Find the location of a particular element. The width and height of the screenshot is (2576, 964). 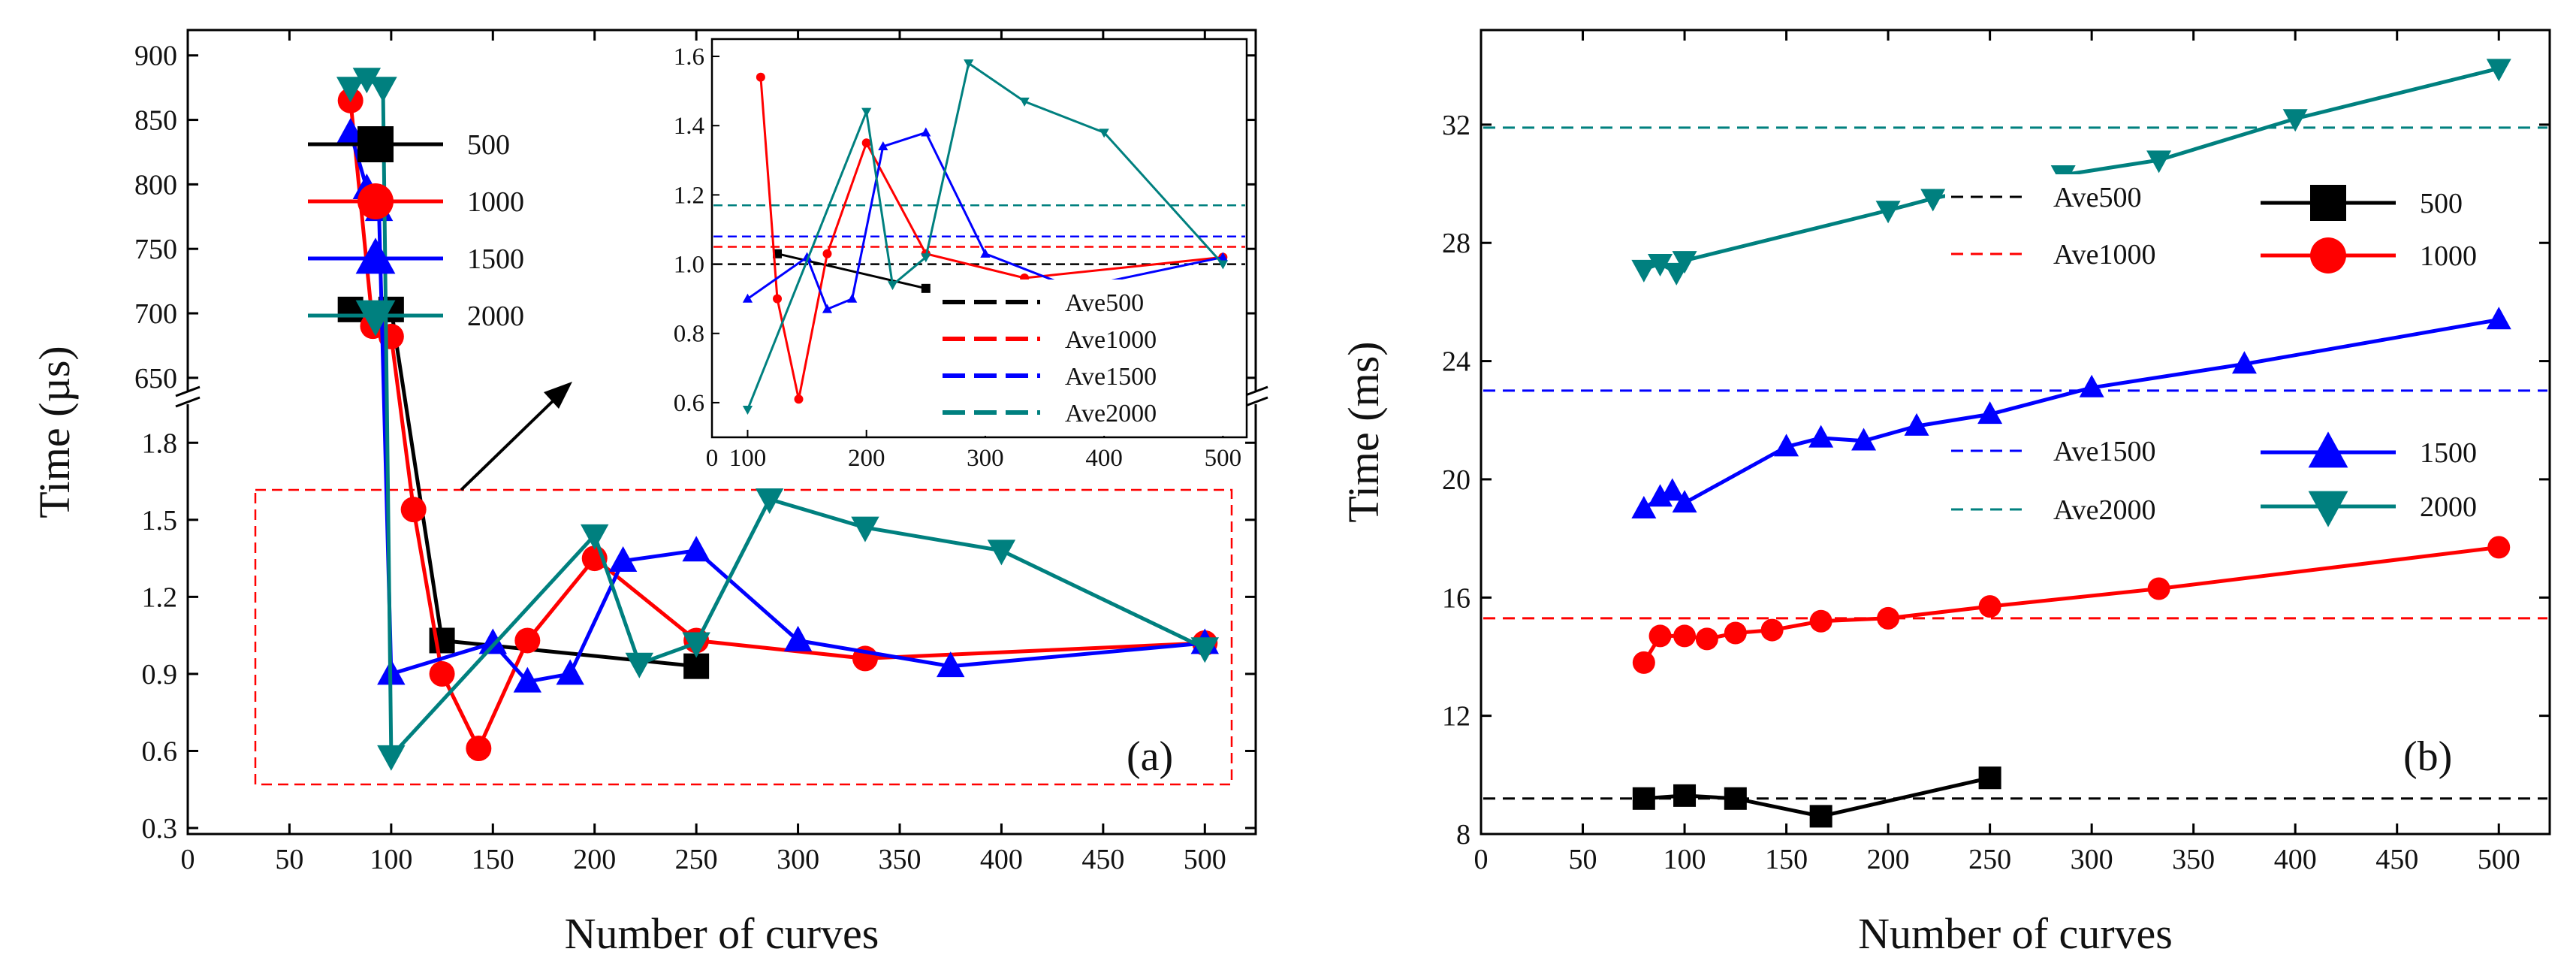

legend-label: 1000 is located at coordinates (496, 202).